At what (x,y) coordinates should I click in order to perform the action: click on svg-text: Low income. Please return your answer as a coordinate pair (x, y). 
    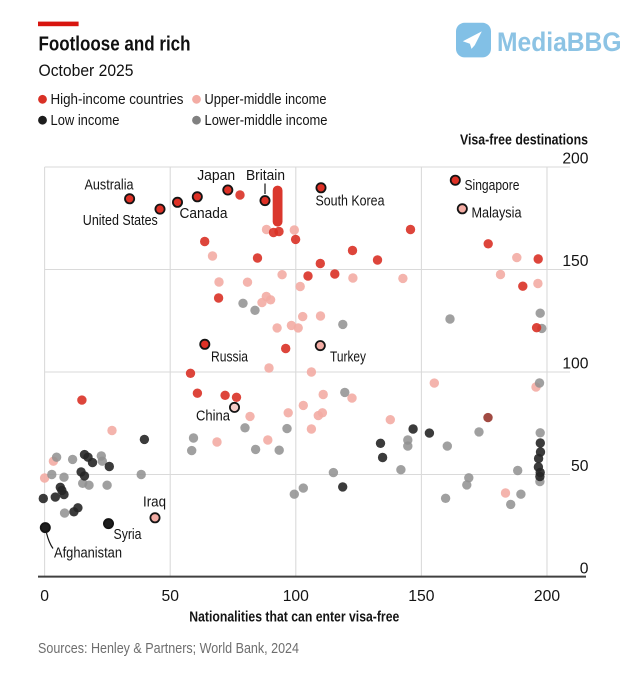
    Looking at the image, I should click on (85, 121).